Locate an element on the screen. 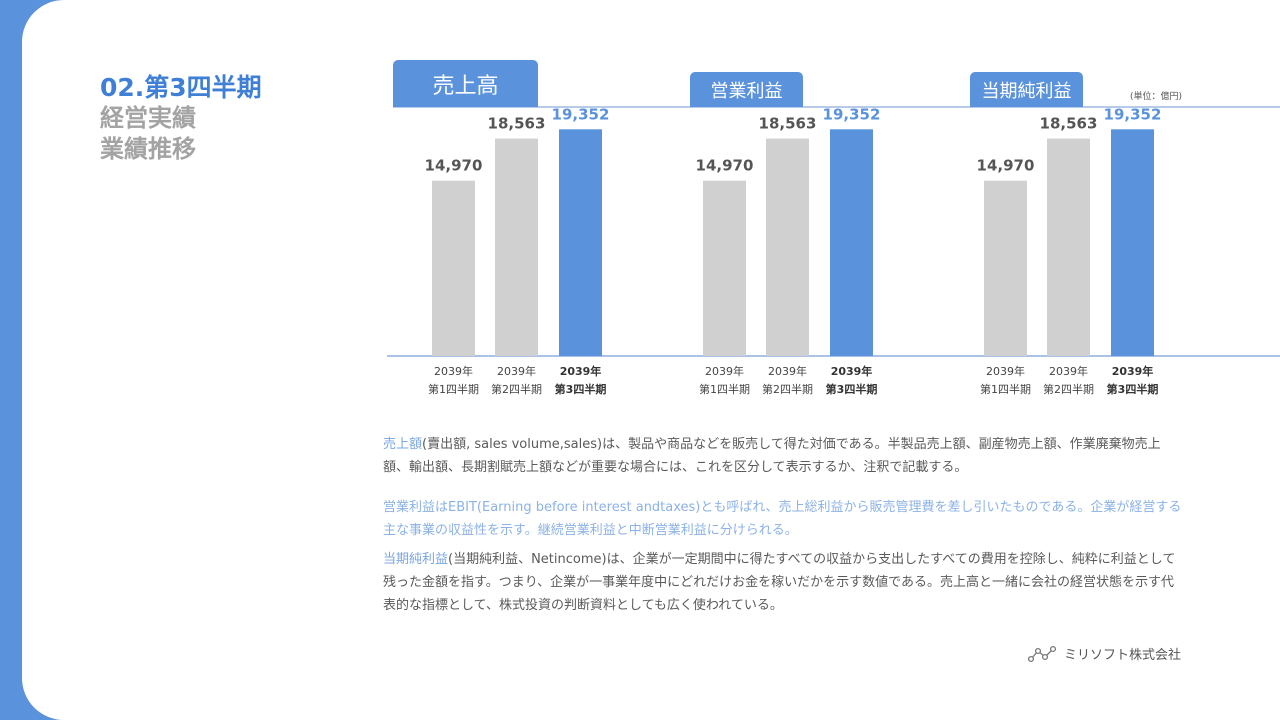  unit-label: (単位：億円) is located at coordinates (1156, 97).